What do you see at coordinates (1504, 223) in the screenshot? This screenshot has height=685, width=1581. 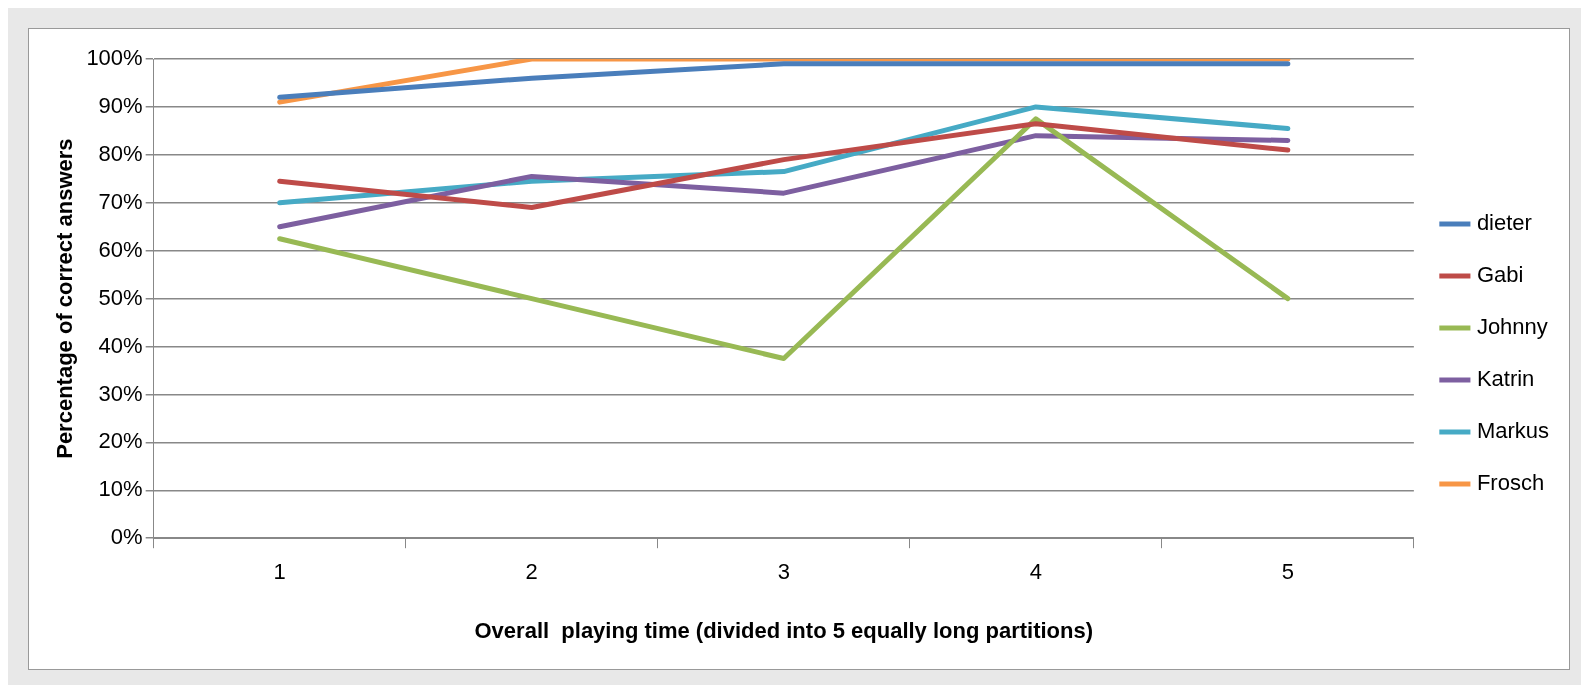 I see `legend-label: dieter` at bounding box center [1504, 223].